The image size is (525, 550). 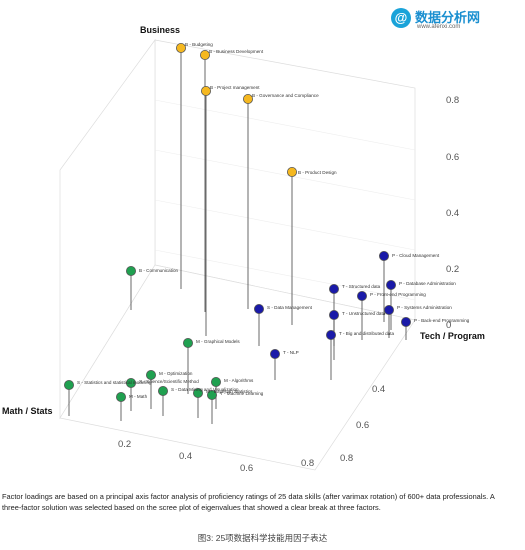 What do you see at coordinates (346, 458) in the screenshot?
I see `tech-tick-2: 0.8` at bounding box center [346, 458].